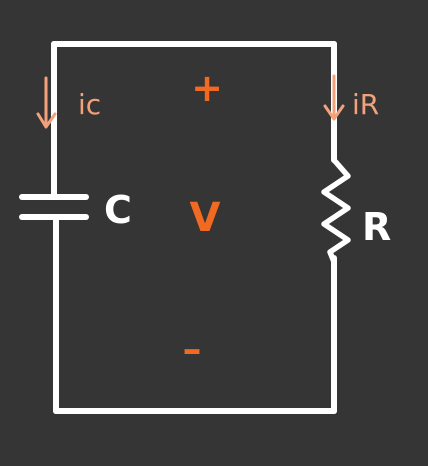 The height and width of the screenshot is (466, 428). I want to click on capacitor-current-label: ic, so click(89, 104).